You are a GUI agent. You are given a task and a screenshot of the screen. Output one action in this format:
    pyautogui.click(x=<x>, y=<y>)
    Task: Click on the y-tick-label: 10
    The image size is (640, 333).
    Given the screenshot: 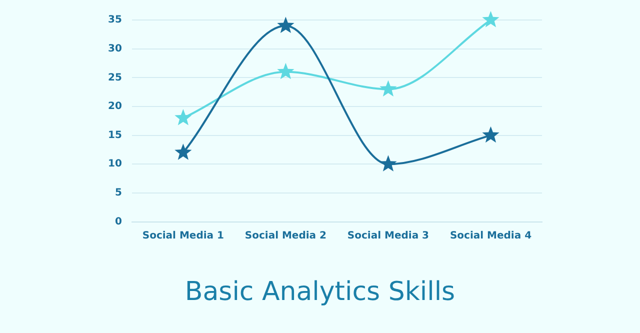 What is the action you would take?
    pyautogui.click(x=115, y=164)
    